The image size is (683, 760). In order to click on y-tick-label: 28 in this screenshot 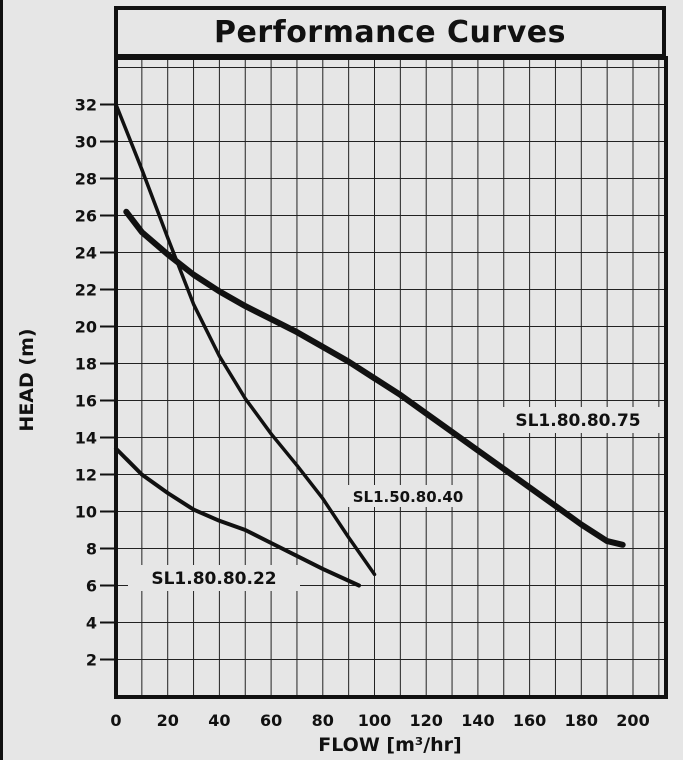, I will do `click(86, 179)`.